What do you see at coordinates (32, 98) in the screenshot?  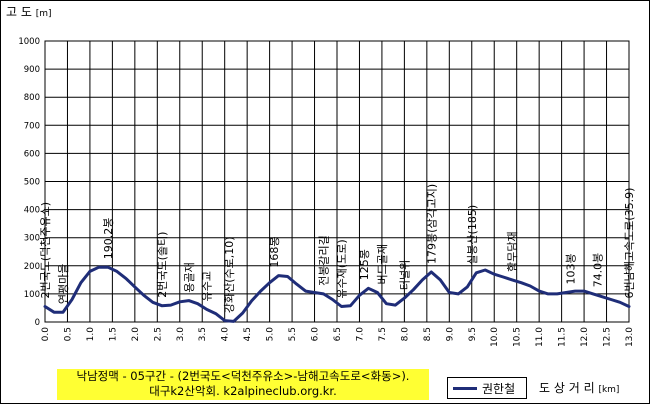 I see `y-tick-label: 800` at bounding box center [32, 98].